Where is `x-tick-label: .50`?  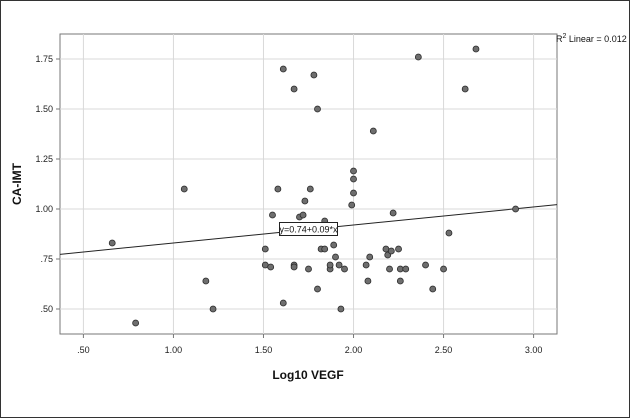 x-tick-label: .50 is located at coordinates (83, 350).